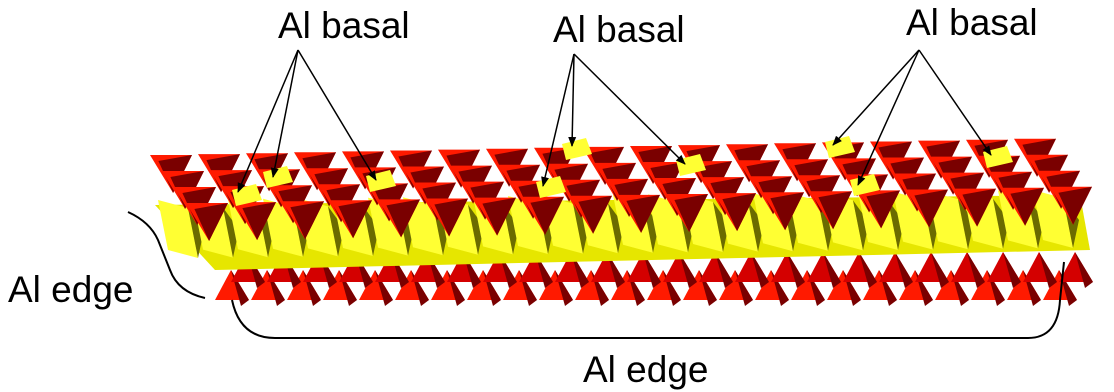  I want to click on edge-label-left: Al edge, so click(71, 289).